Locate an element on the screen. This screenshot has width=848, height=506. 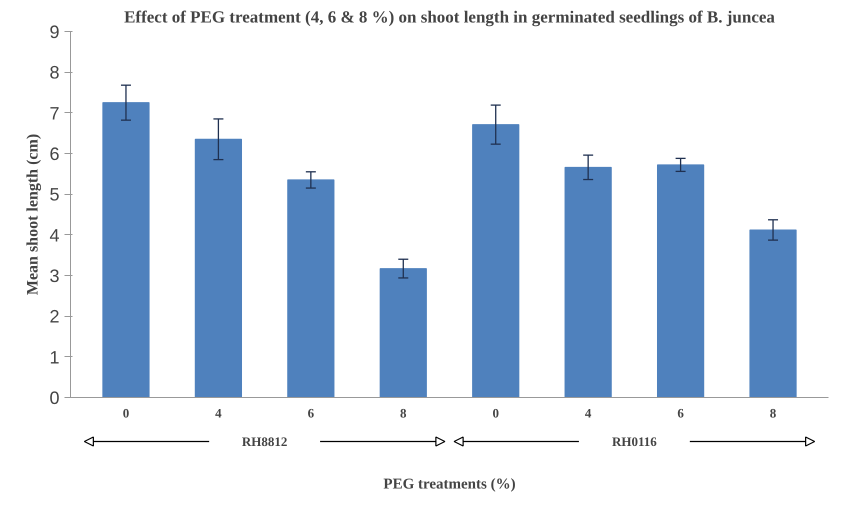
y-tick-label: 0 is located at coordinates (54, 398).